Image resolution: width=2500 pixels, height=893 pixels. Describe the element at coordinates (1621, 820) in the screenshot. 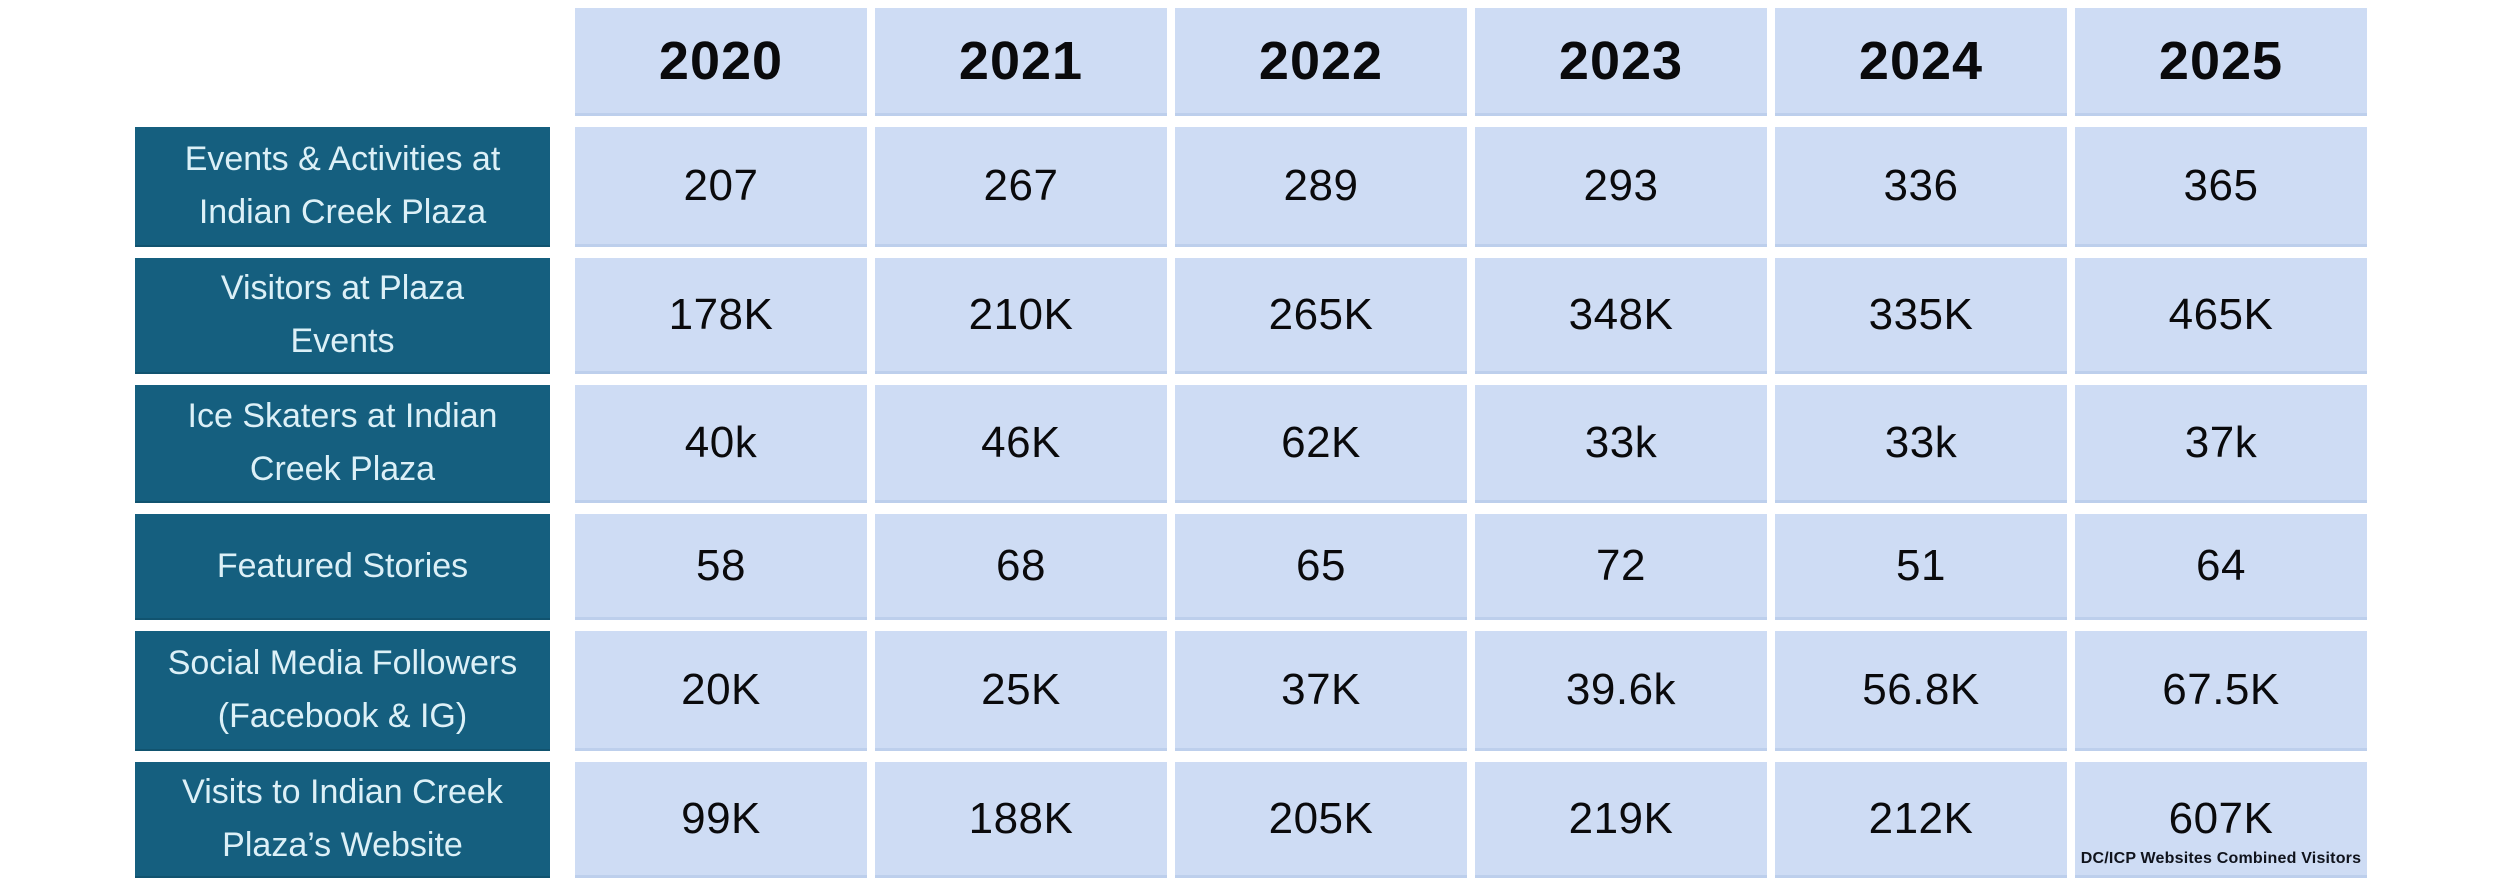

I see `table-cell: 219K` at that location.